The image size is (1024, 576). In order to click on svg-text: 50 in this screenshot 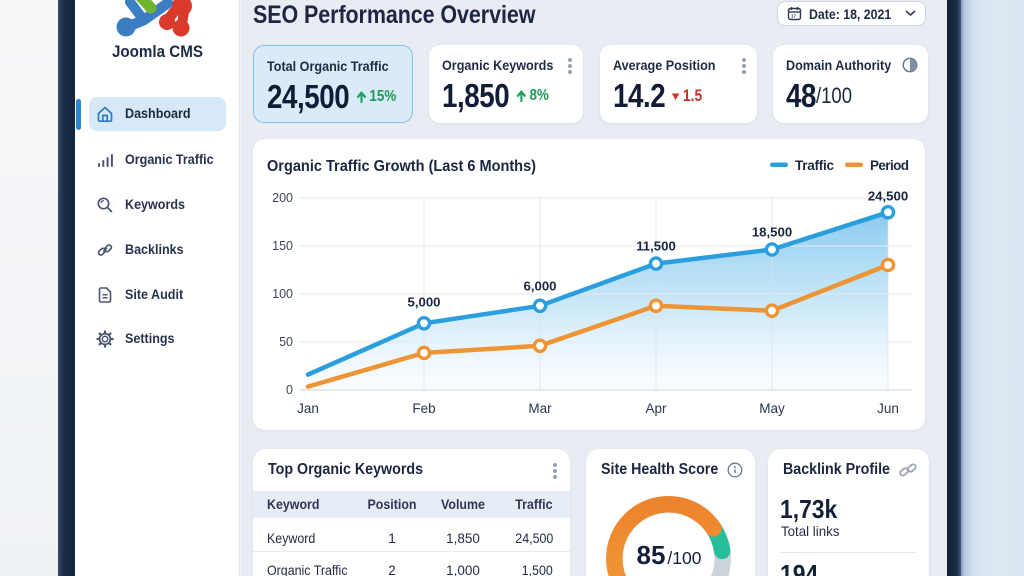, I will do `click(286, 342)`.